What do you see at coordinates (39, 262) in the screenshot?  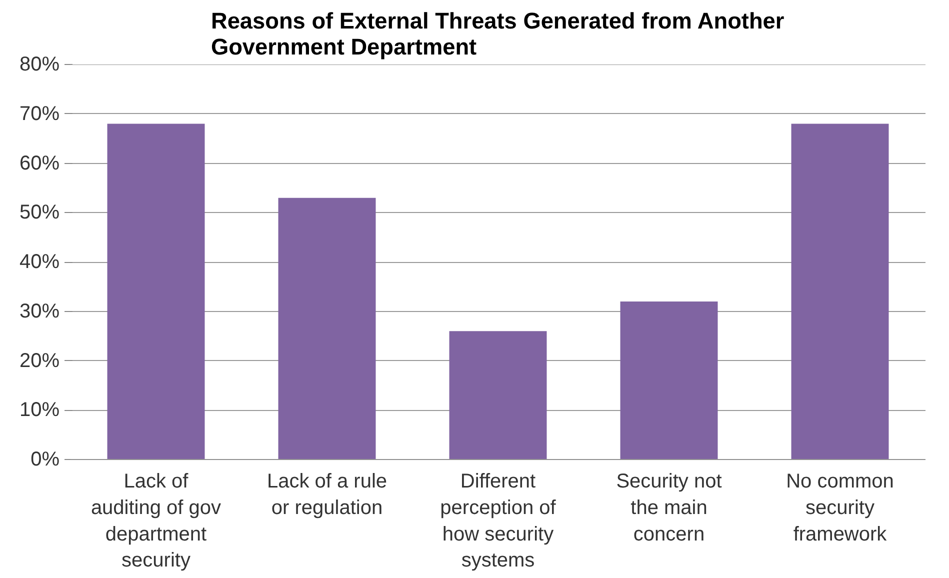 I see `y-tick-label: 40%` at bounding box center [39, 262].